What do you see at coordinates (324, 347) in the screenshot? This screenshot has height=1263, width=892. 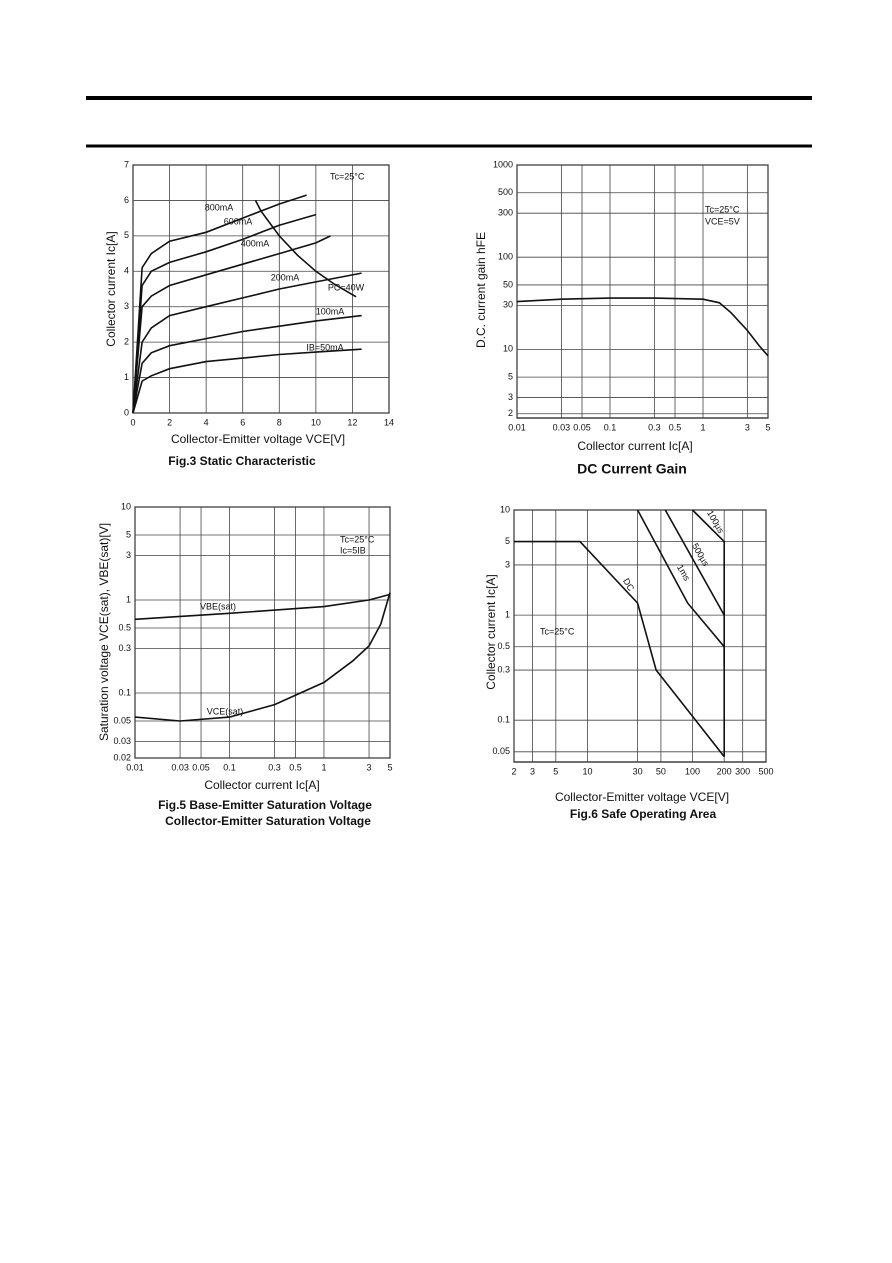 I see `series-label: IB=50mA` at bounding box center [324, 347].